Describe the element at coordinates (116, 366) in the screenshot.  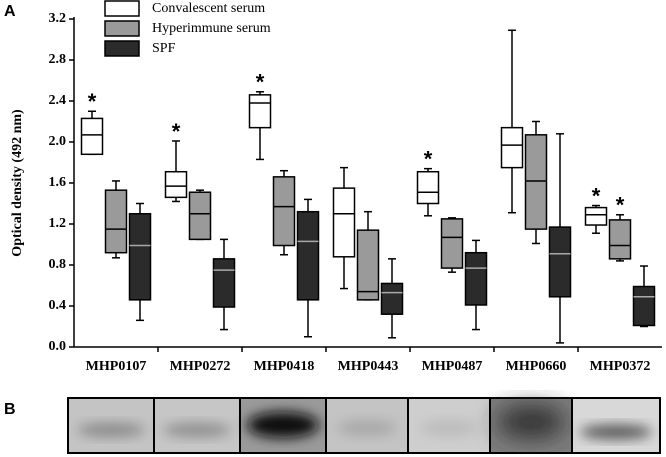
I see `x-tick-label: MHP0107` at that location.